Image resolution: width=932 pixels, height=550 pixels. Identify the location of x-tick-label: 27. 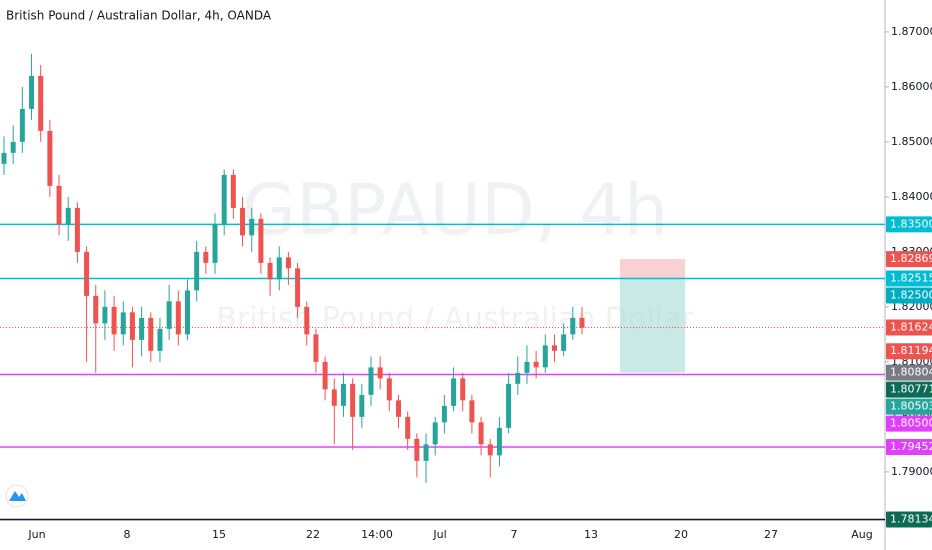
(771, 534).